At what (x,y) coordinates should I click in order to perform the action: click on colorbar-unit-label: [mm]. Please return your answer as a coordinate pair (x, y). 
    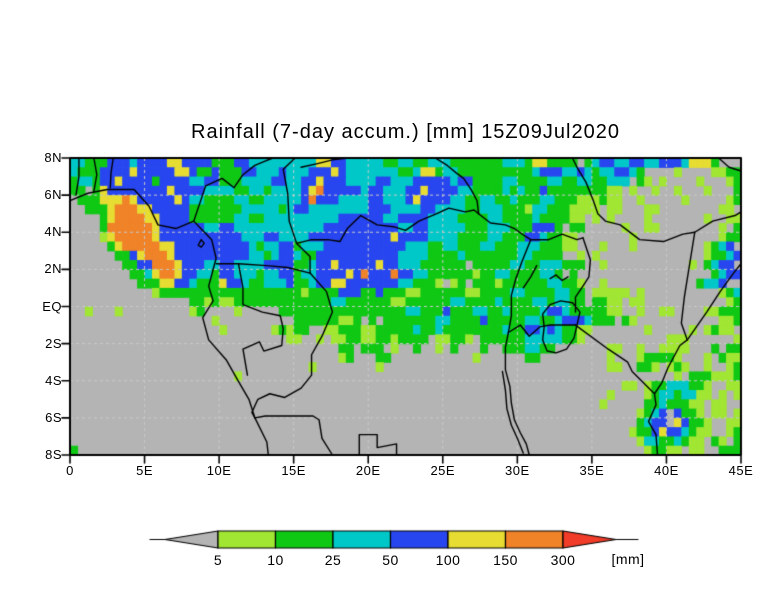
    Looking at the image, I should click on (628, 559).